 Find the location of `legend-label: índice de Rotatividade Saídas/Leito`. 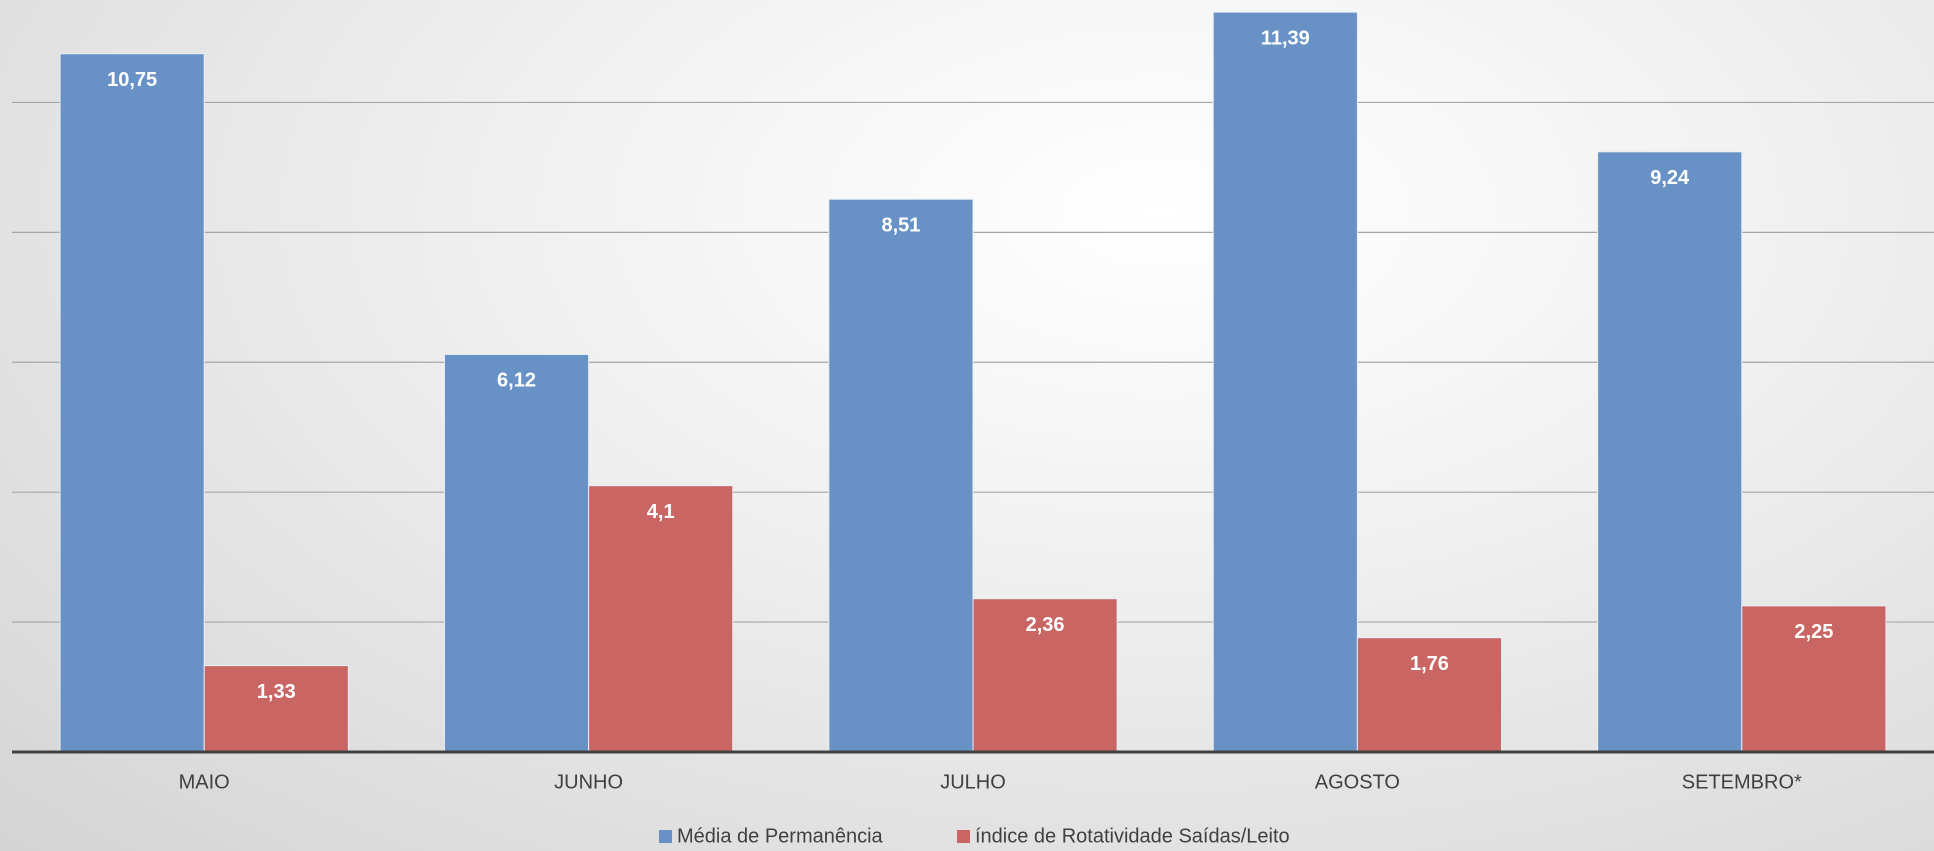

legend-label: índice de Rotatividade Saídas/Leito is located at coordinates (1132, 836).